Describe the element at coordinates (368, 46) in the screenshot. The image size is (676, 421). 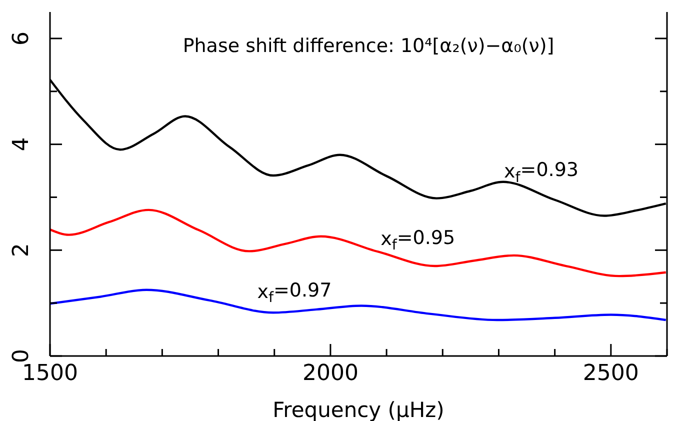
I see `text: Phase shift difference: 10⁴[α₂(ν)−α₀(ν)]` at that location.